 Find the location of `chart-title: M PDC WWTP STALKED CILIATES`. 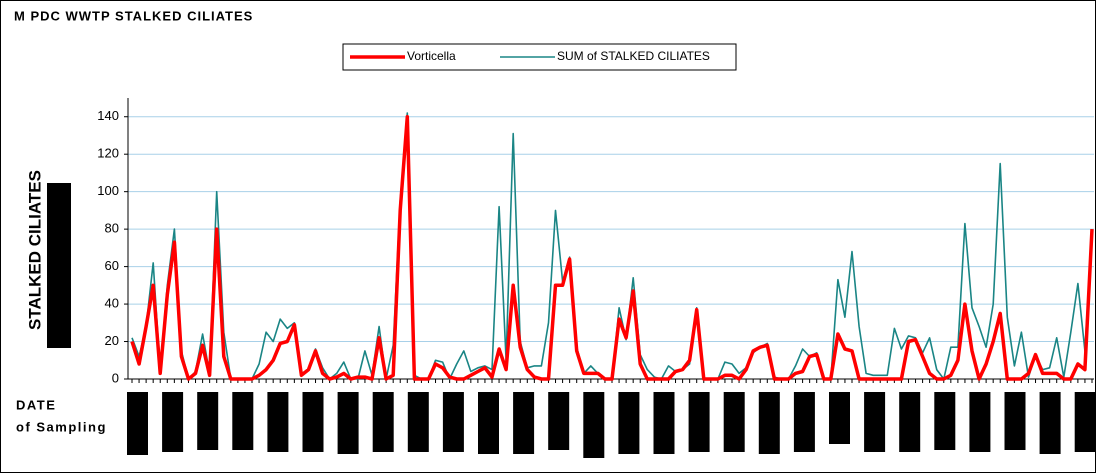

chart-title: M PDC WWTP STALKED CILIATES is located at coordinates (133, 15).